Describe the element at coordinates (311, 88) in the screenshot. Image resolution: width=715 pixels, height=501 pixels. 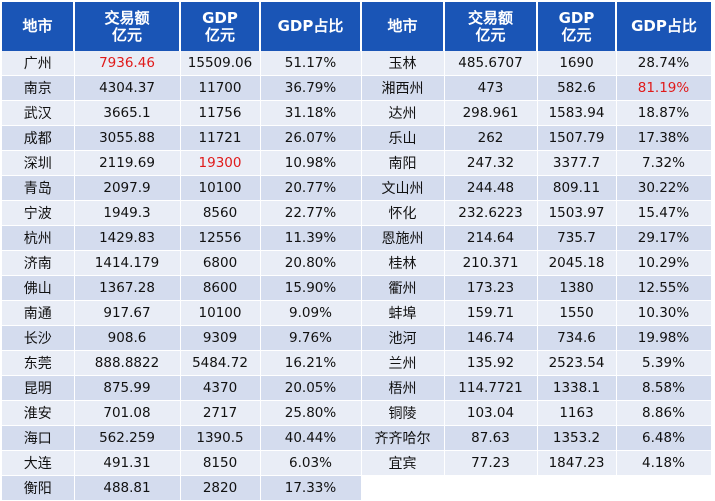
I see `ratio-cell: 36.79%` at that location.